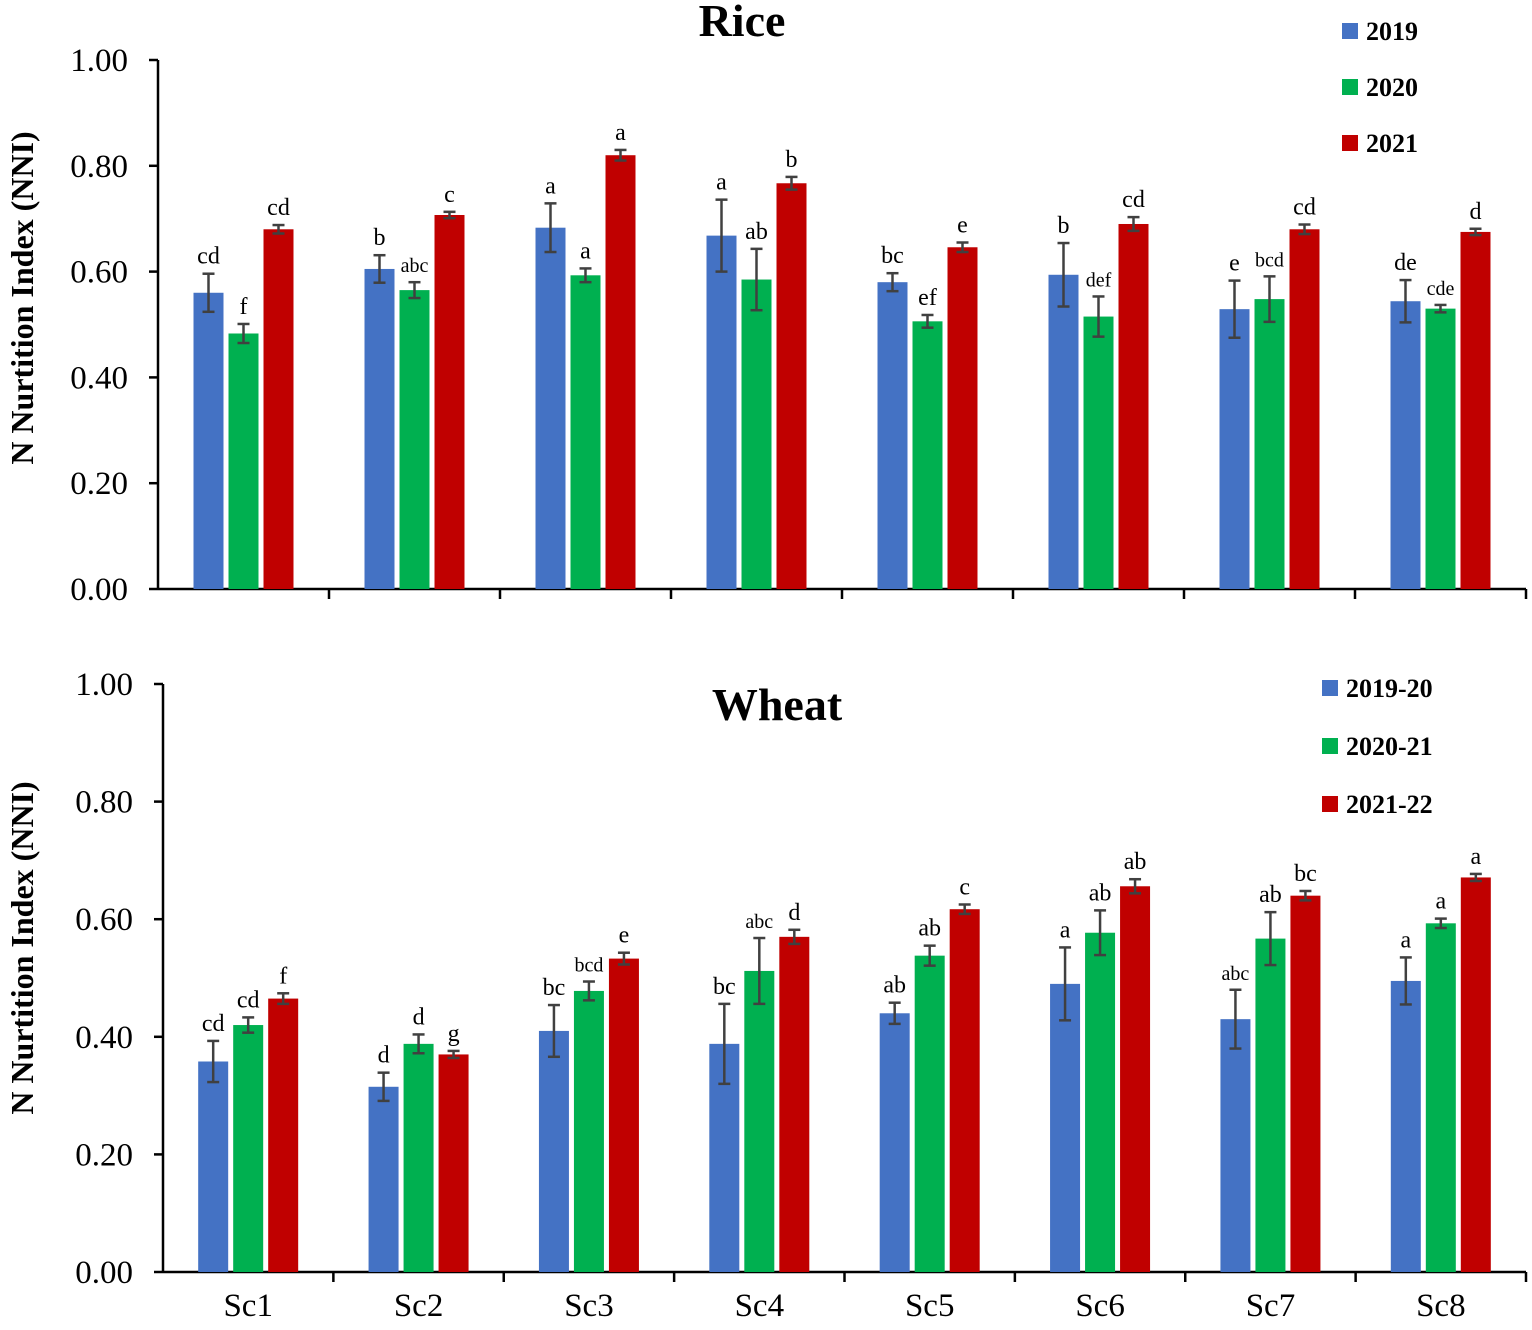  Describe the element at coordinates (927, 298) in the screenshot. I see `significance-letter: ef` at that location.